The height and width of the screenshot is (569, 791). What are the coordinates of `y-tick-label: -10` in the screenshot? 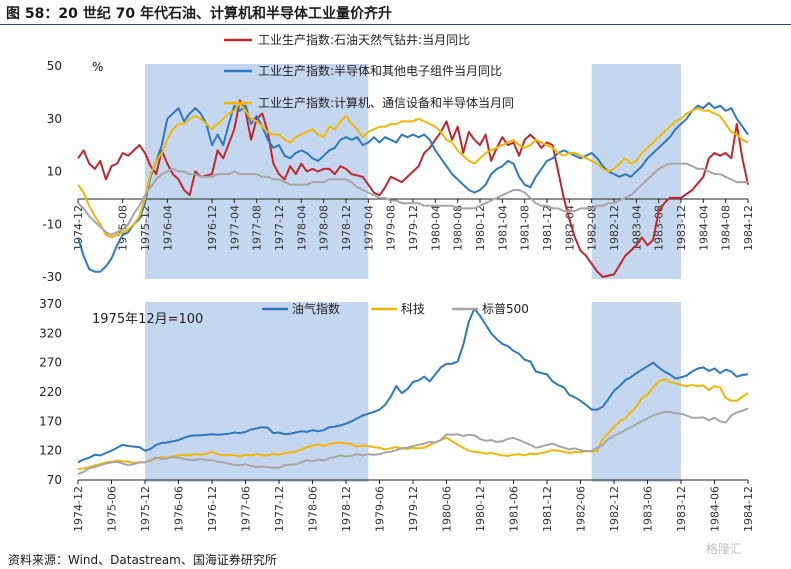 It's located at (52, 224).